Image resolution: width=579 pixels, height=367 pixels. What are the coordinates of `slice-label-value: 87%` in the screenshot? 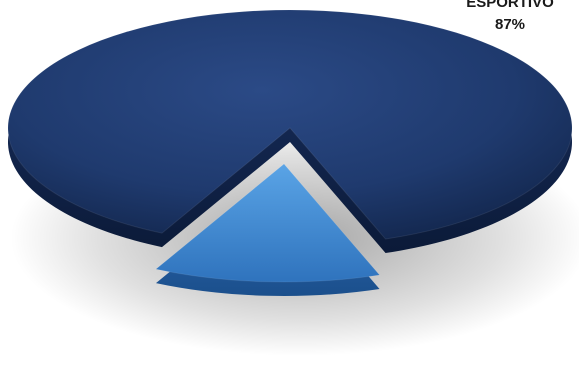 It's located at (510, 24).